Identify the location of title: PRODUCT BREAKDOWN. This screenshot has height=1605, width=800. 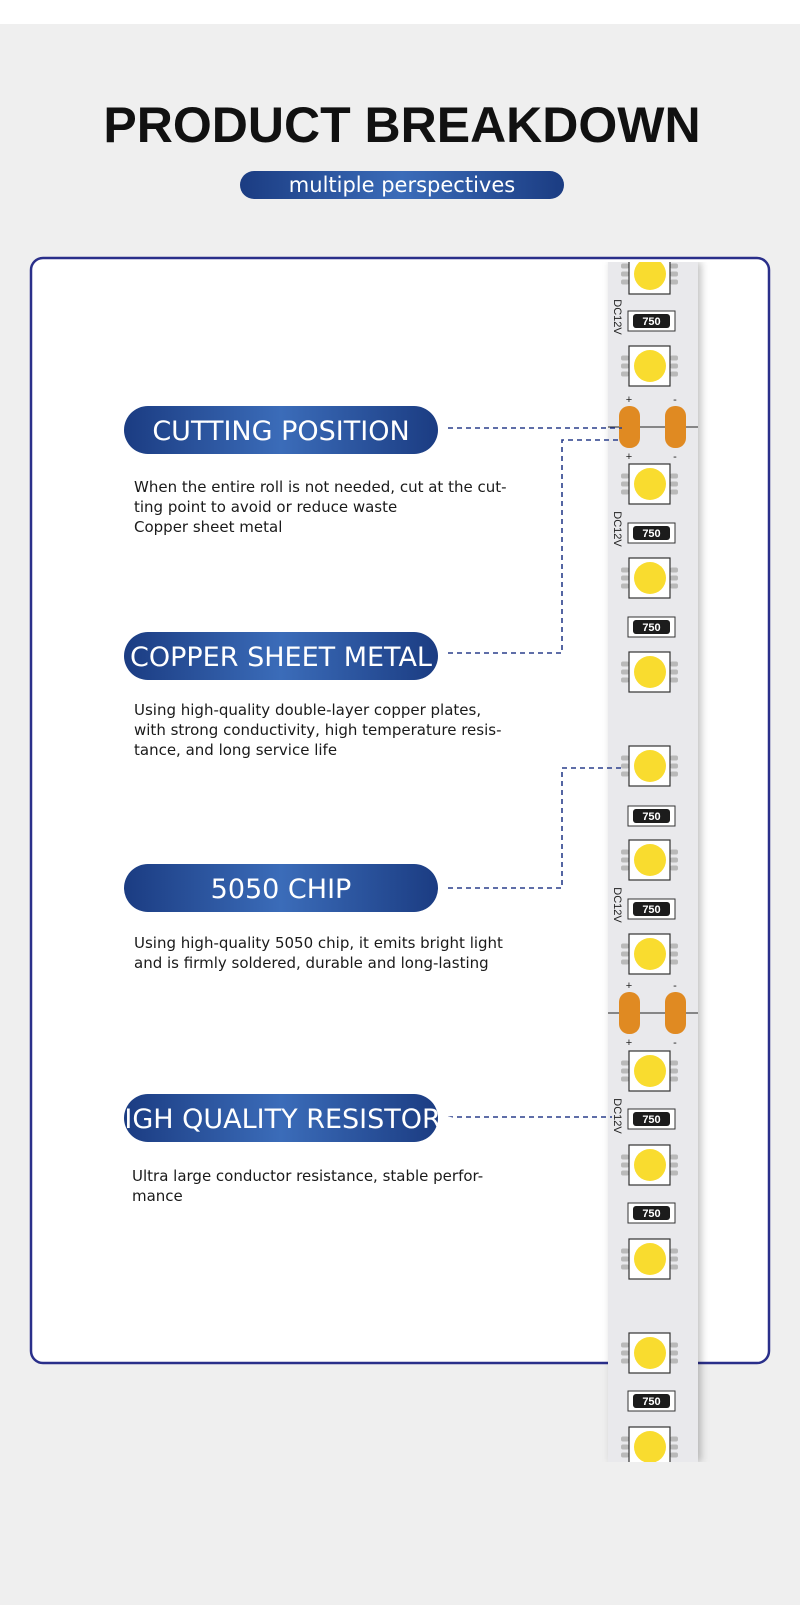
(401, 125).